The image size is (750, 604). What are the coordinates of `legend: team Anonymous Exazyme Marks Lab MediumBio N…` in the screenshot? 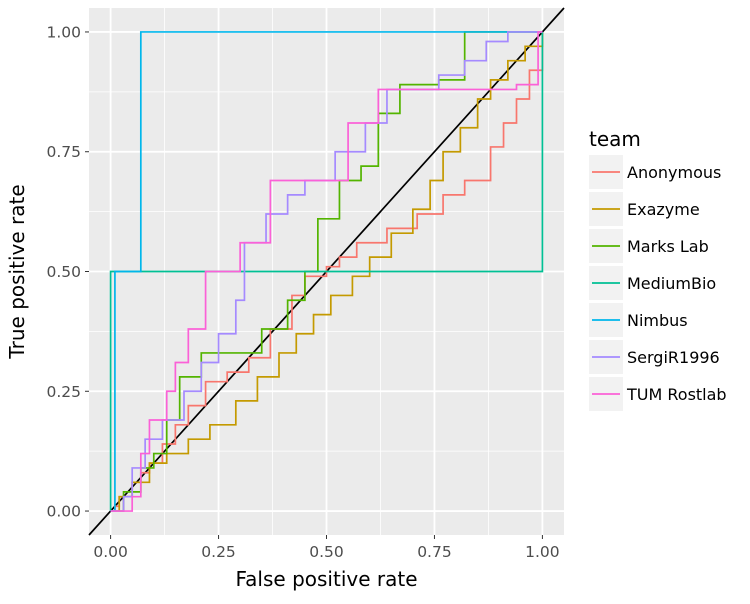 It's located at (658, 269).